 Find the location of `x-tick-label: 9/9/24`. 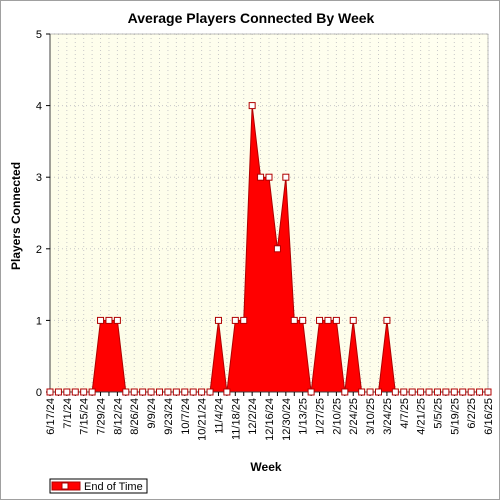

x-tick-label: 9/9/24 is located at coordinates (152, 413).